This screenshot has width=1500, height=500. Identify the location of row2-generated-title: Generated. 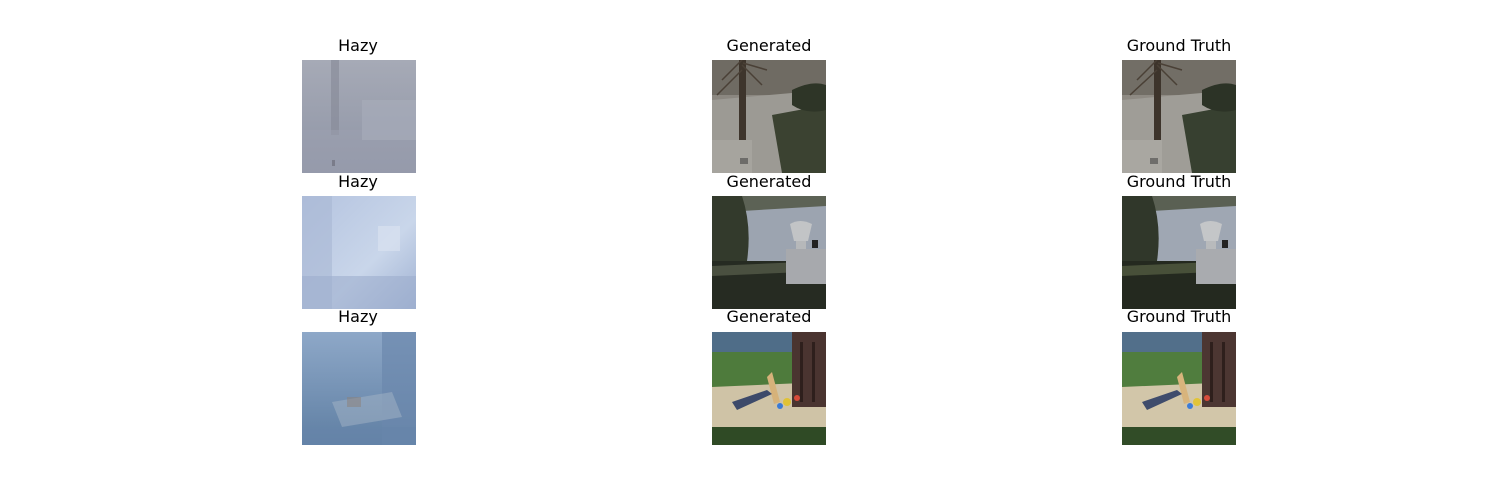
(769, 181).